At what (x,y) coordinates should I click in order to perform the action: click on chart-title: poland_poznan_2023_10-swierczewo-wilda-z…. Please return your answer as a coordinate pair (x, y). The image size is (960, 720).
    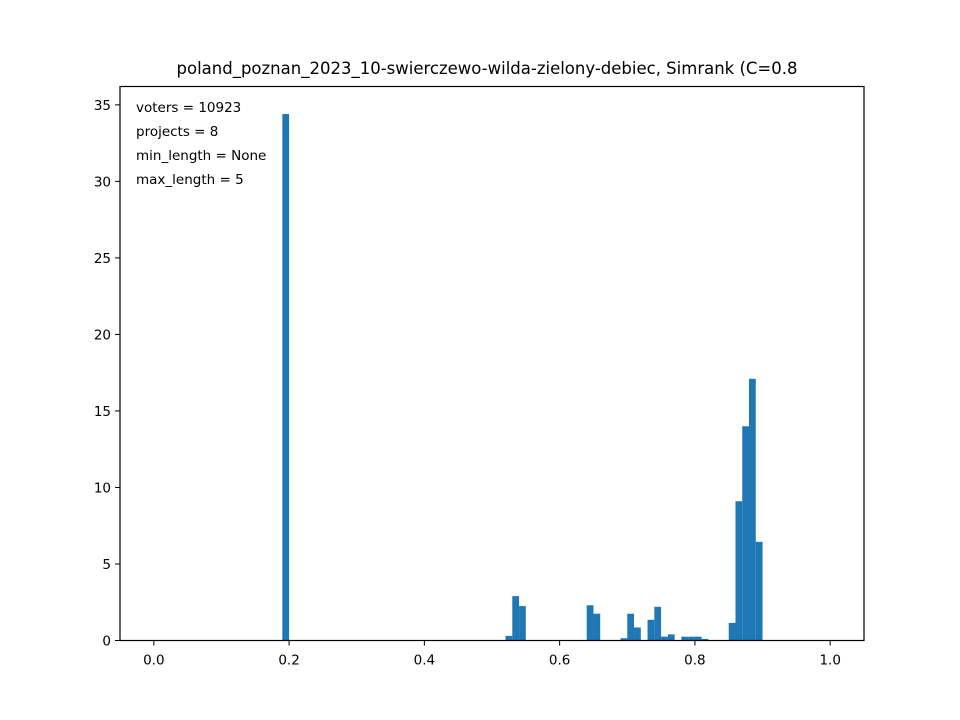
    Looking at the image, I should click on (487, 69).